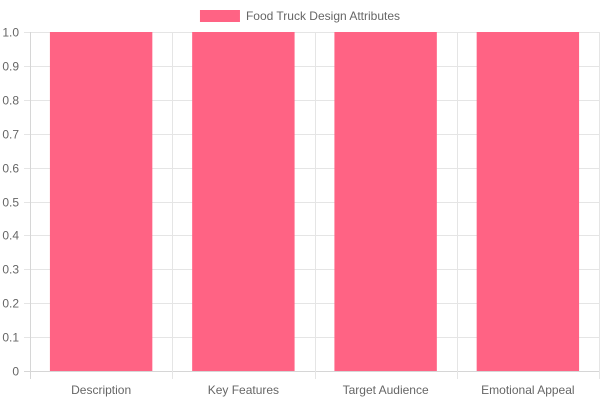 This screenshot has height=400, width=600. I want to click on legend: Food Truck Design Attributes, so click(299, 16).